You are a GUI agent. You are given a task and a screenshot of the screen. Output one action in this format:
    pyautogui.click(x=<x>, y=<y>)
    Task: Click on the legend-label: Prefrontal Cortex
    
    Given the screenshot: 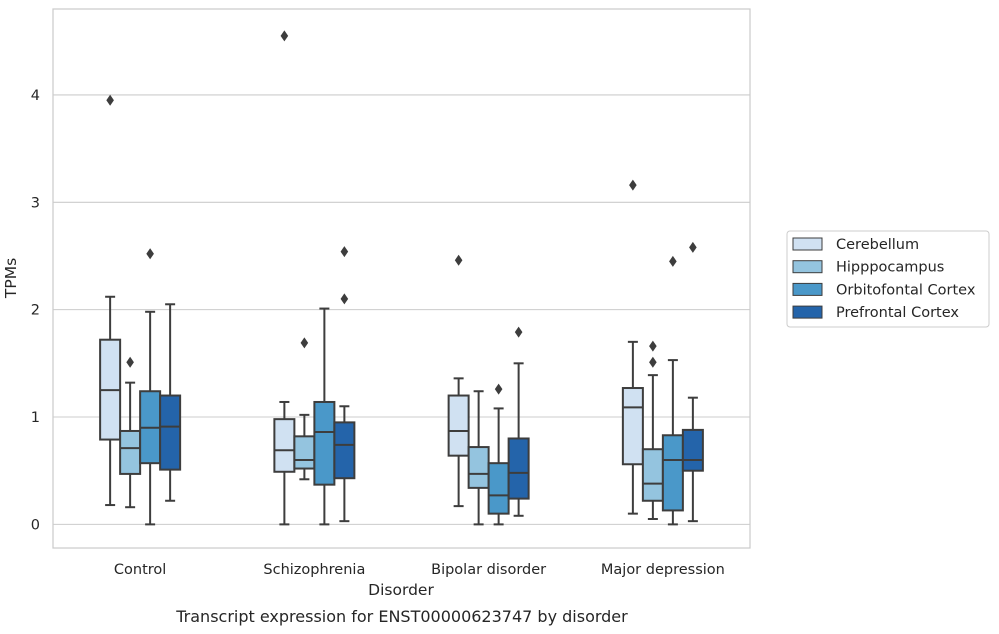 What is the action you would take?
    pyautogui.click(x=897, y=313)
    